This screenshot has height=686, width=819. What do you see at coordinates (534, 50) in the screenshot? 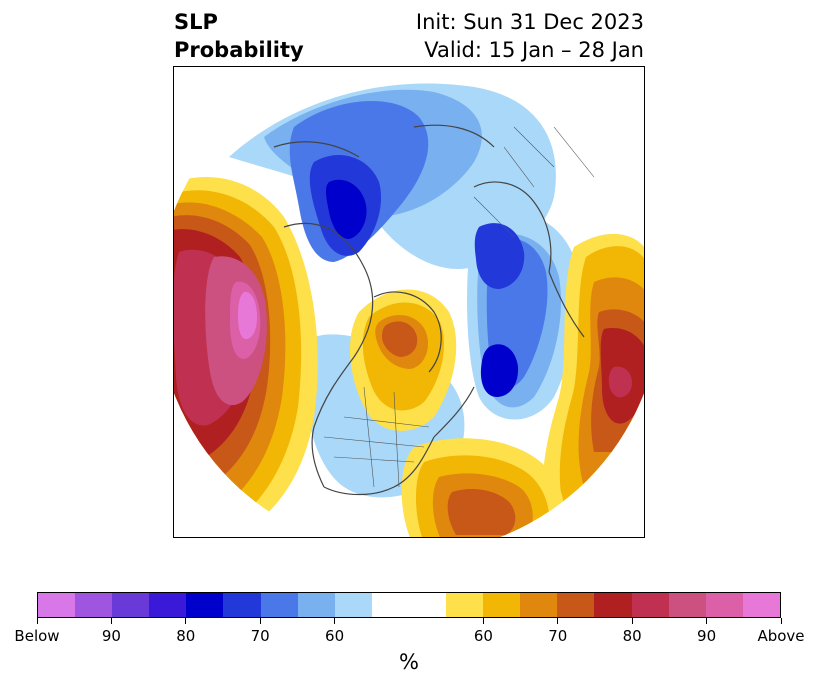
I see `valid-date-range: Valid: 15 Jan – 28 Jan` at bounding box center [534, 50].